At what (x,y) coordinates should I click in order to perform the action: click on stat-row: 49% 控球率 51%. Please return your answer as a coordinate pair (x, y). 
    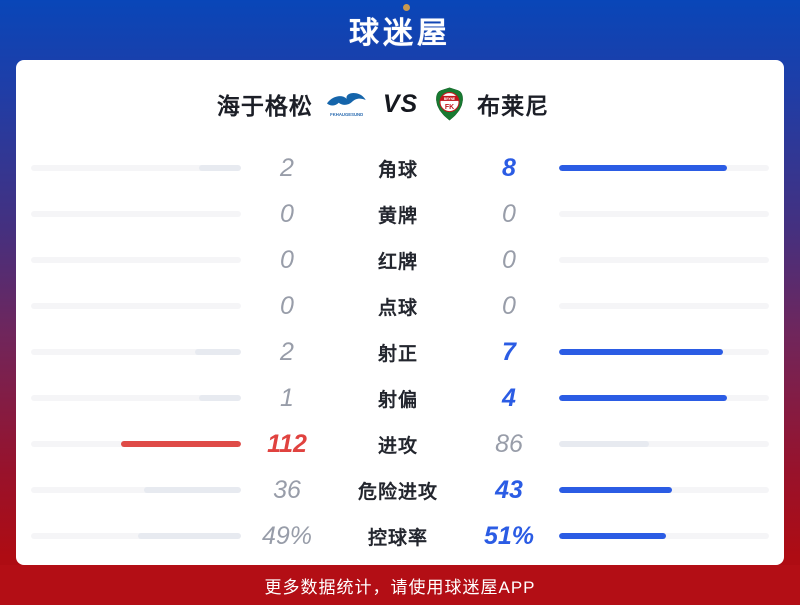
    Looking at the image, I should click on (400, 536).